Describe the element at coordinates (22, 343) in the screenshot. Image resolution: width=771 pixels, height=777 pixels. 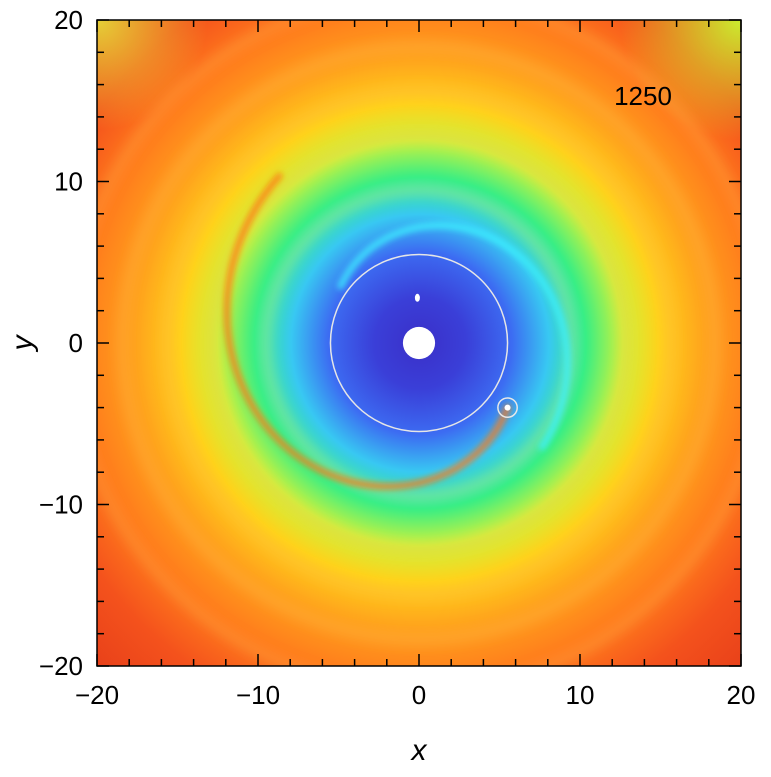
I see `y-axis-label: y` at that location.